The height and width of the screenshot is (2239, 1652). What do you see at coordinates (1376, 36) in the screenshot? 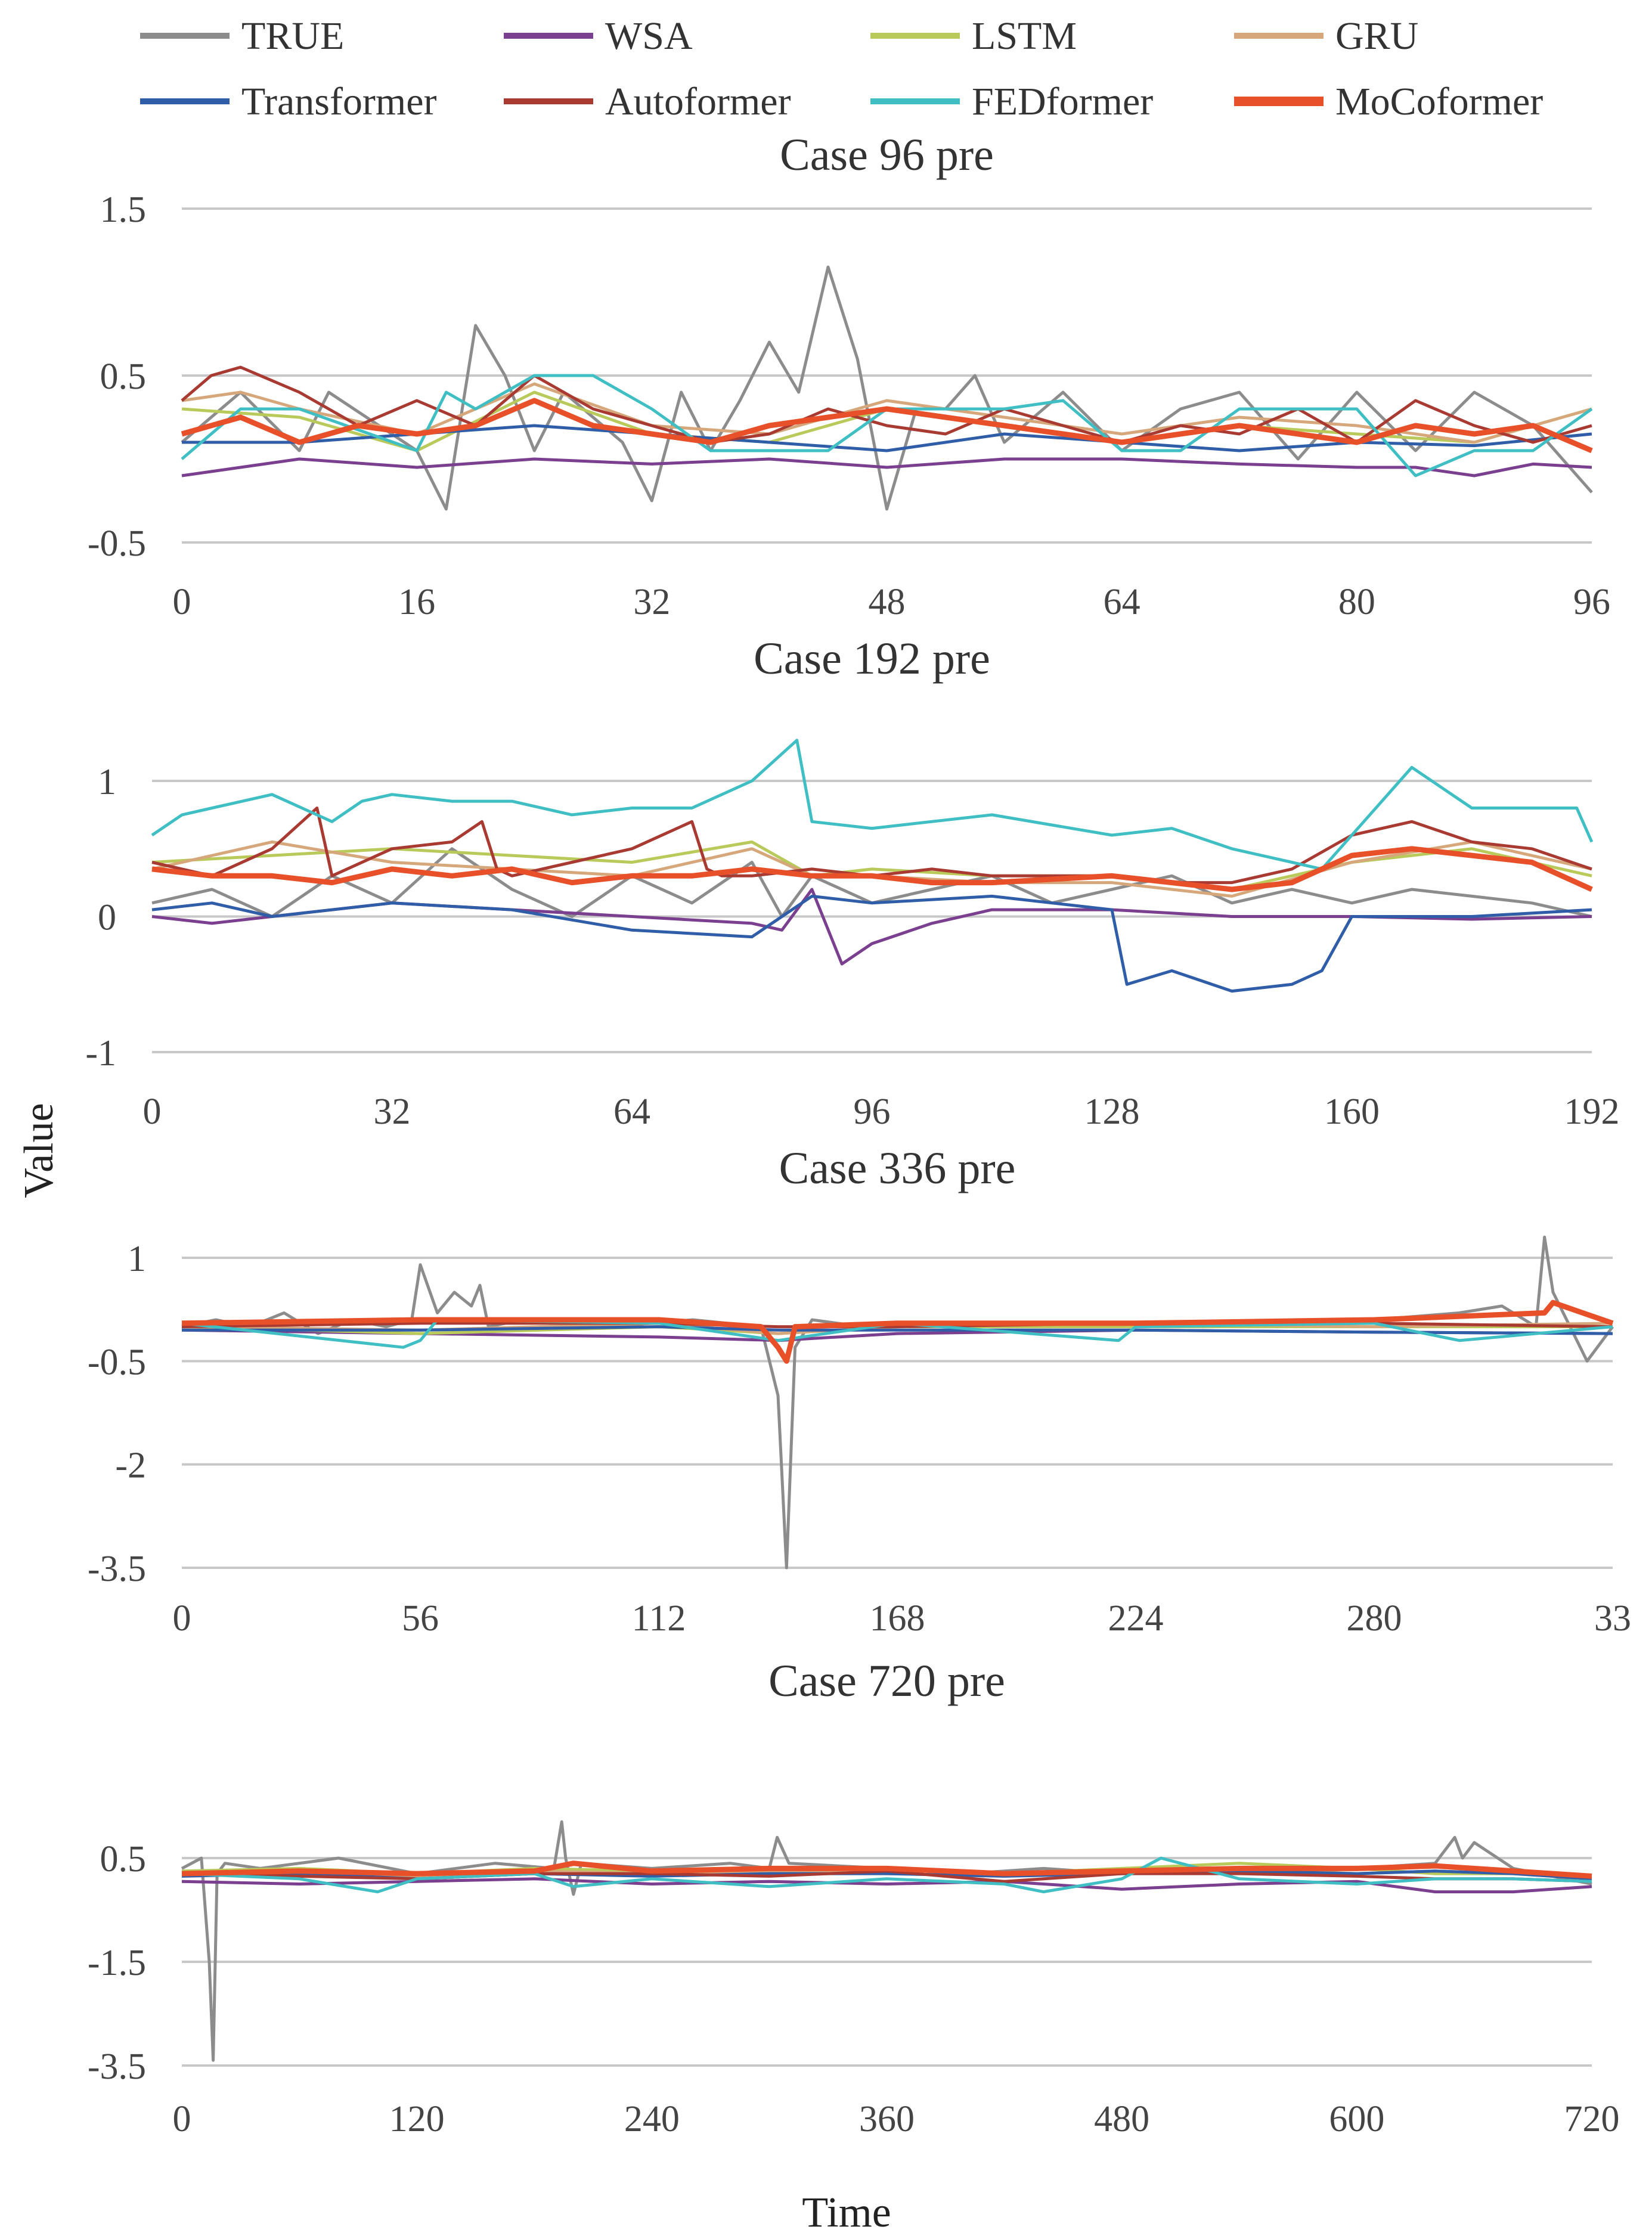
I see `legend-label-gru: GRU` at bounding box center [1376, 36].